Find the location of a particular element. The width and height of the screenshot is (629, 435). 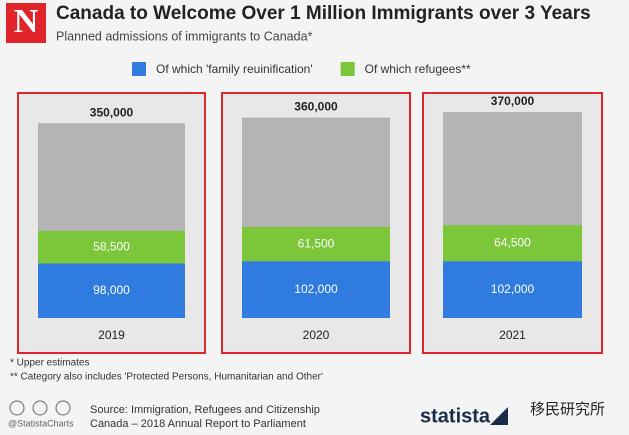

x-tick-label: 2021 is located at coordinates (512, 335).